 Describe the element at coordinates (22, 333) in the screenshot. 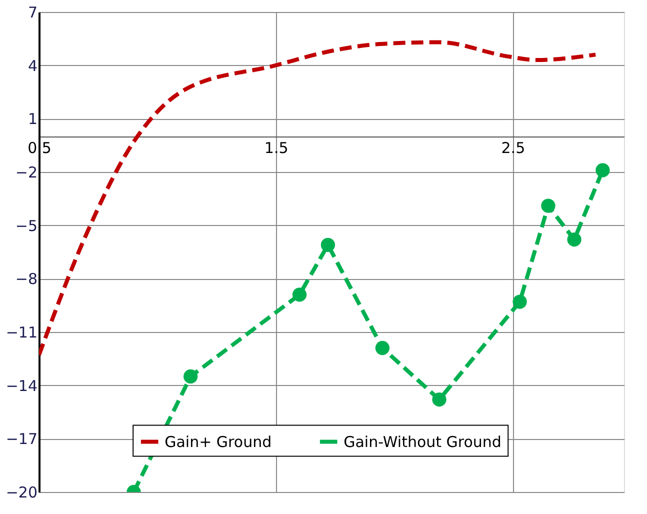

I see `y-tick-label: −11` at that location.